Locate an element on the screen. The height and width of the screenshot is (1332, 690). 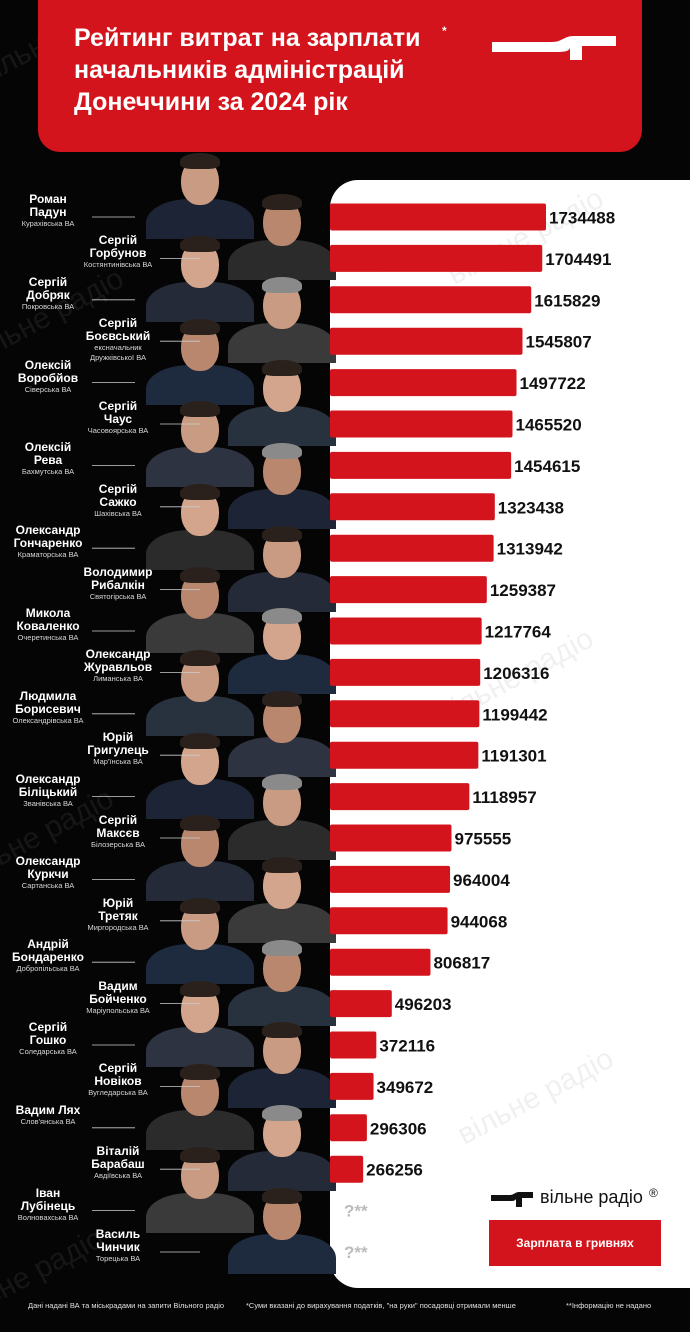
bar-value-label: 944068 is located at coordinates (479, 921).